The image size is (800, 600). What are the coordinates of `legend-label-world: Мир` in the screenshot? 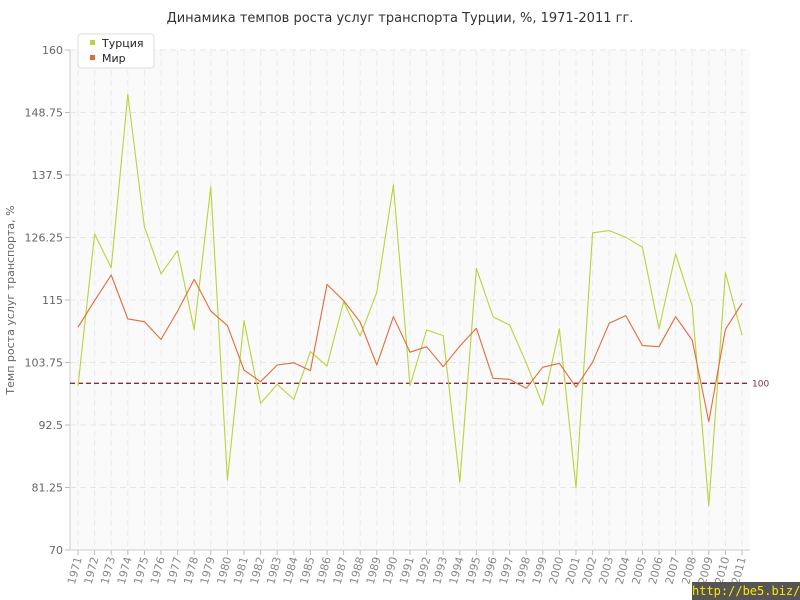 It's located at (114, 58).